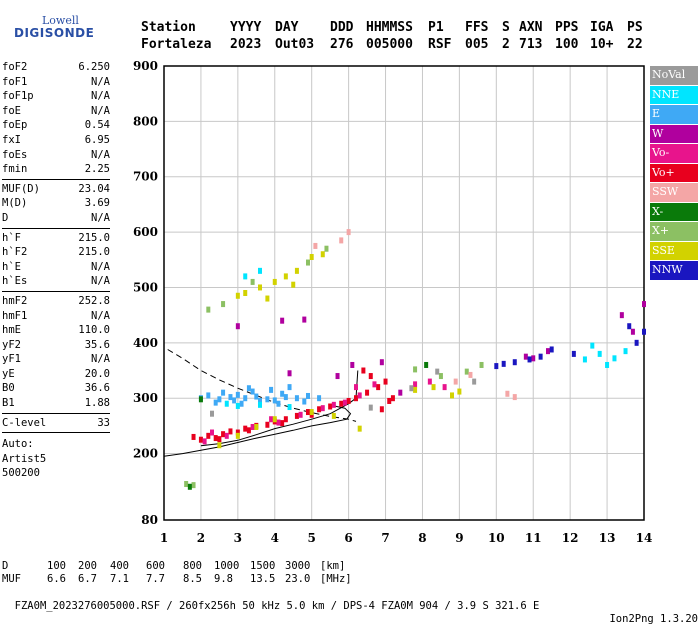  Describe the element at coordinates (227, 566) in the screenshot. I see `footer-value: 1000` at that location.